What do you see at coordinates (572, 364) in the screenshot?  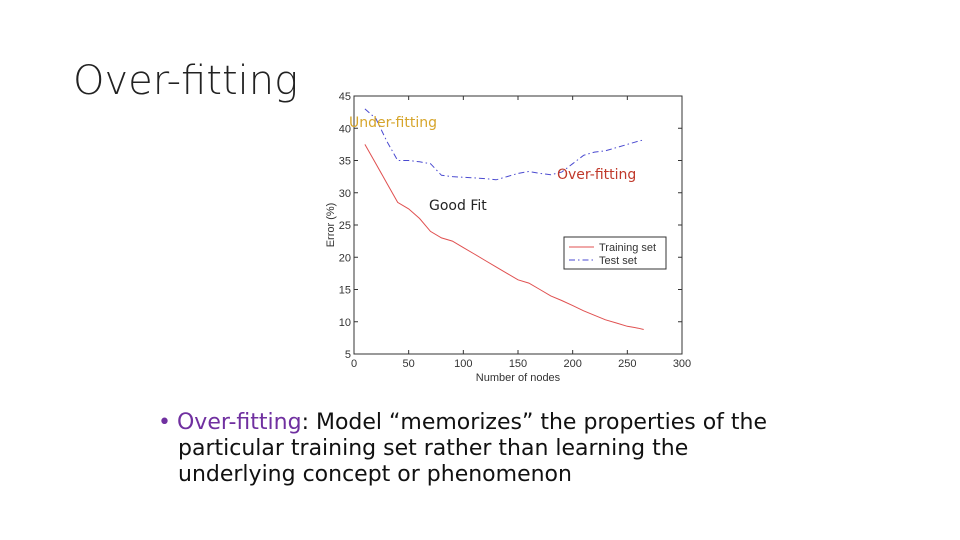 I see `x-tick-label: 200` at bounding box center [572, 364].